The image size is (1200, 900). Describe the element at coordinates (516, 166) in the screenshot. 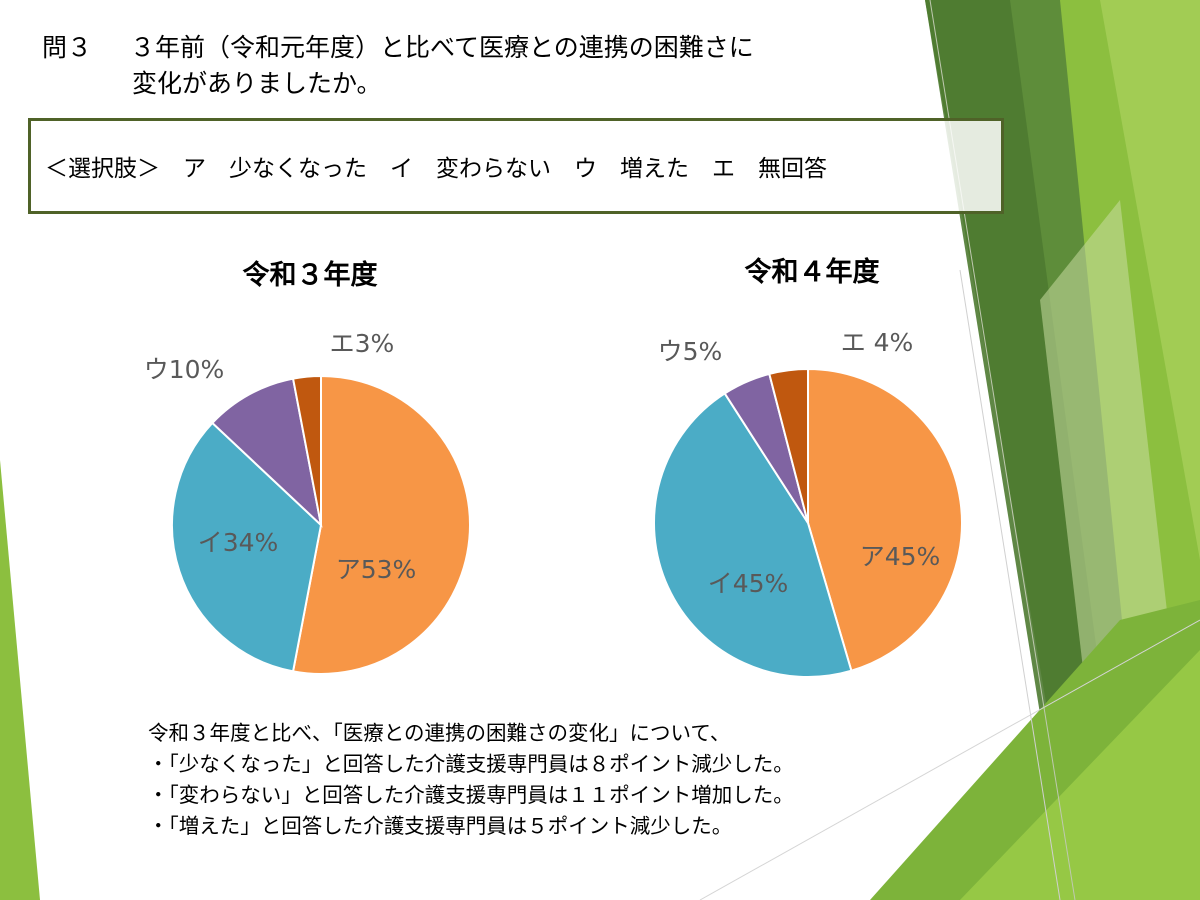

I see `choices-box: ＜選択肢＞ ア 少なくなった イ 変わらない ウ 増えた エ 無回答` at that location.